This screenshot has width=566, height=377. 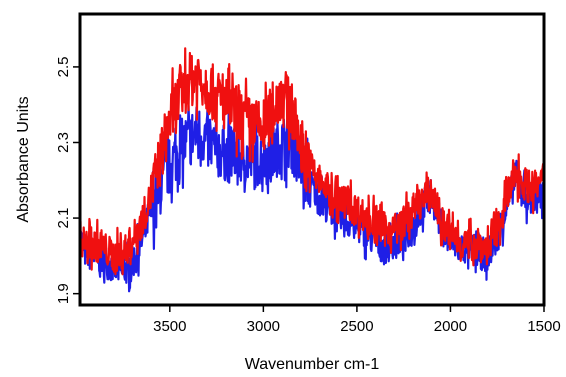 I want to click on y-tick-label: 2.5, so click(x=63, y=66).